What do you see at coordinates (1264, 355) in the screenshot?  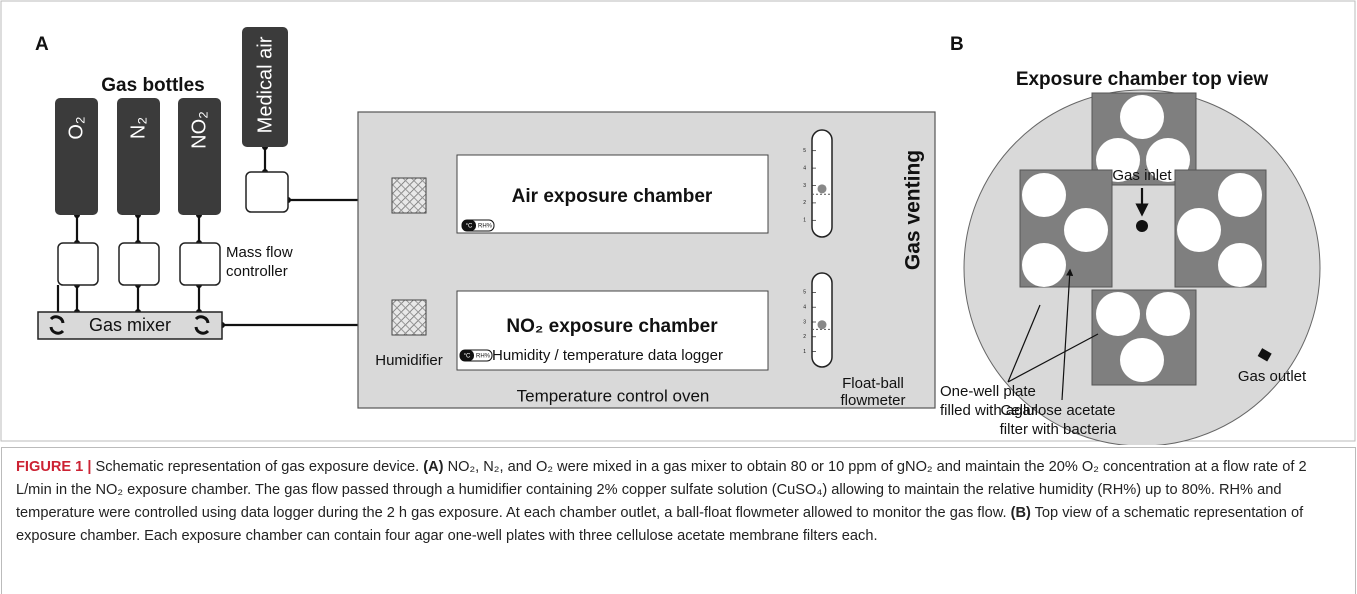 I see `outlet` at bounding box center [1264, 355].